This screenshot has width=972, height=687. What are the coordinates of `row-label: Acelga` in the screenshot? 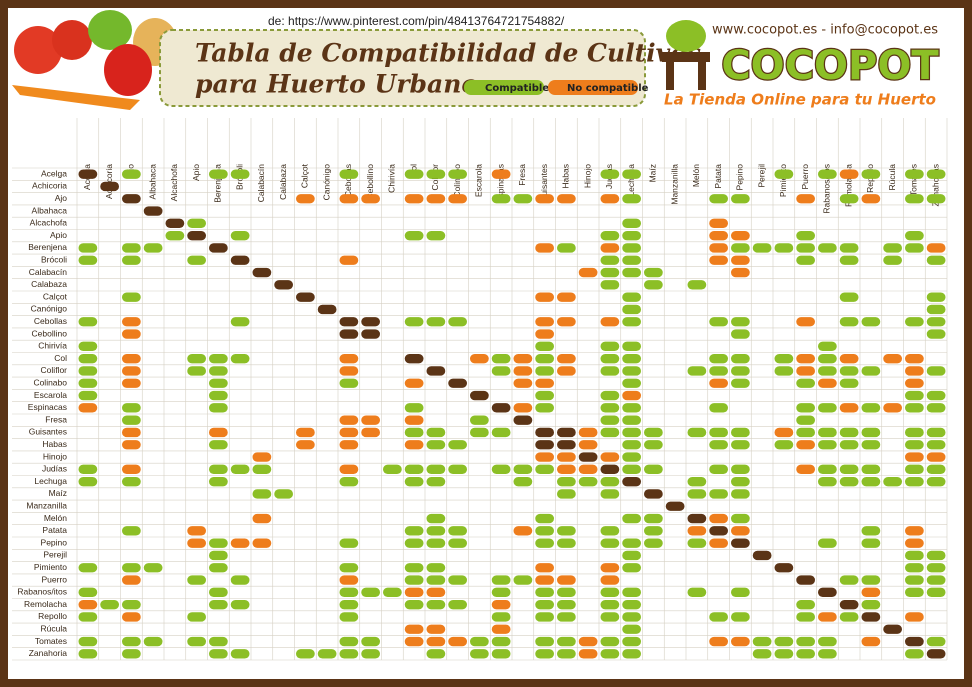 It's located at (54, 173).